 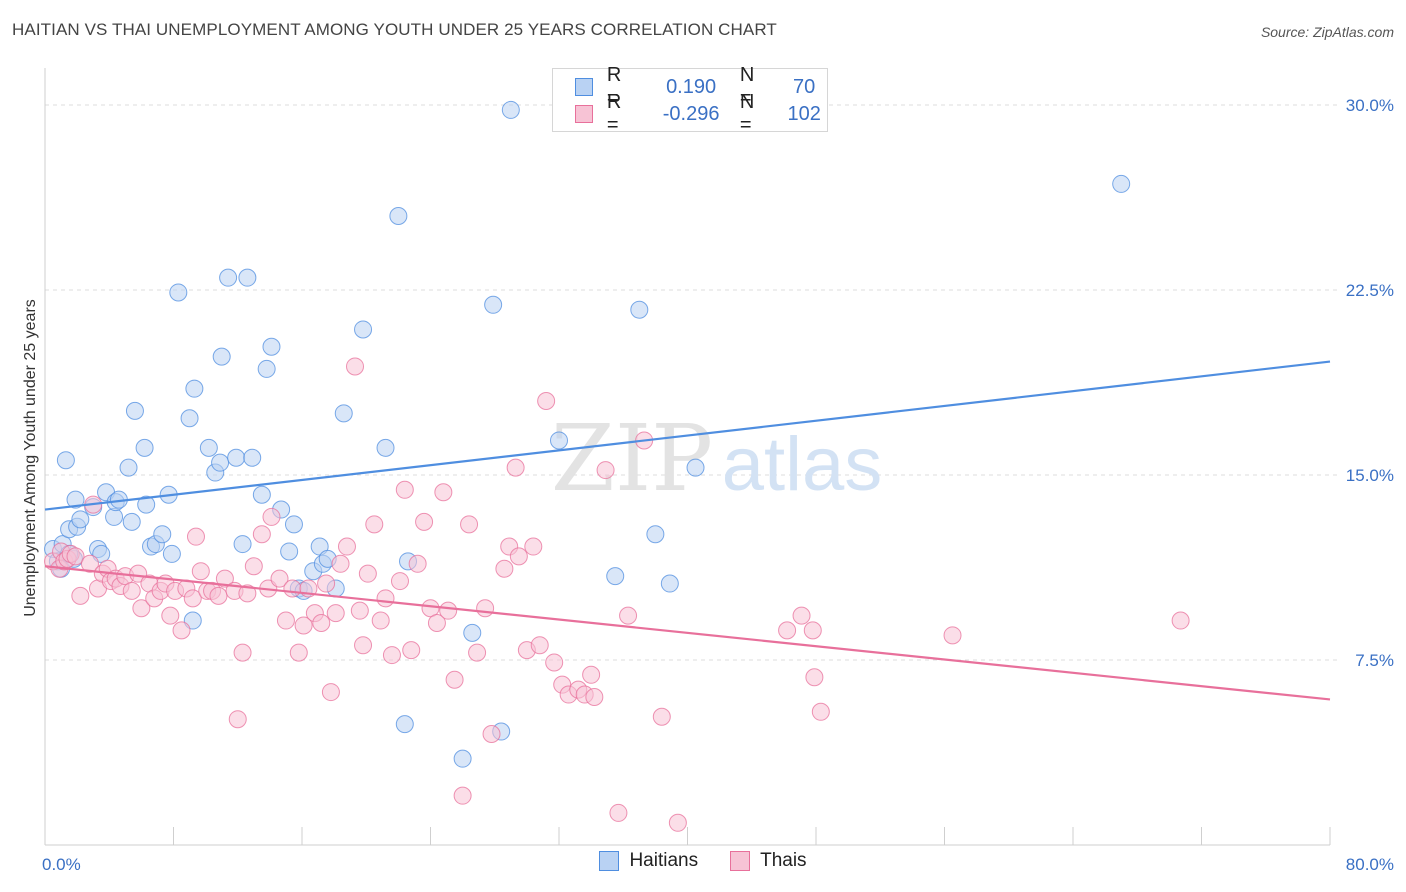 What do you see at coordinates (701, 86) in the screenshot?
I see `stats-row-haitians: R = 0.190 N = 70` at bounding box center [701, 86].